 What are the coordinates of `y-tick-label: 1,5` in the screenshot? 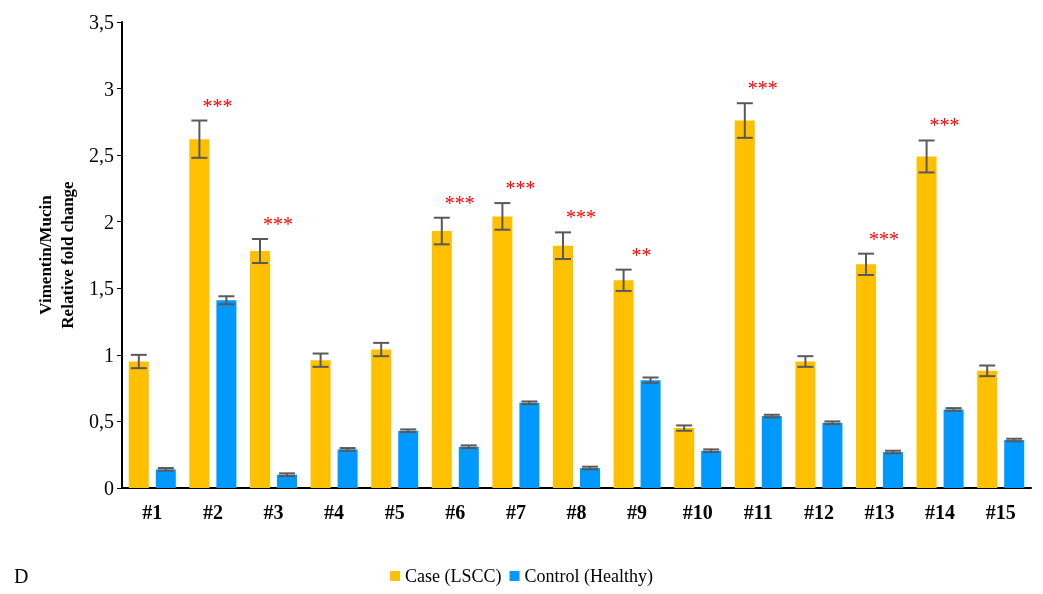 It's located at (101, 288).